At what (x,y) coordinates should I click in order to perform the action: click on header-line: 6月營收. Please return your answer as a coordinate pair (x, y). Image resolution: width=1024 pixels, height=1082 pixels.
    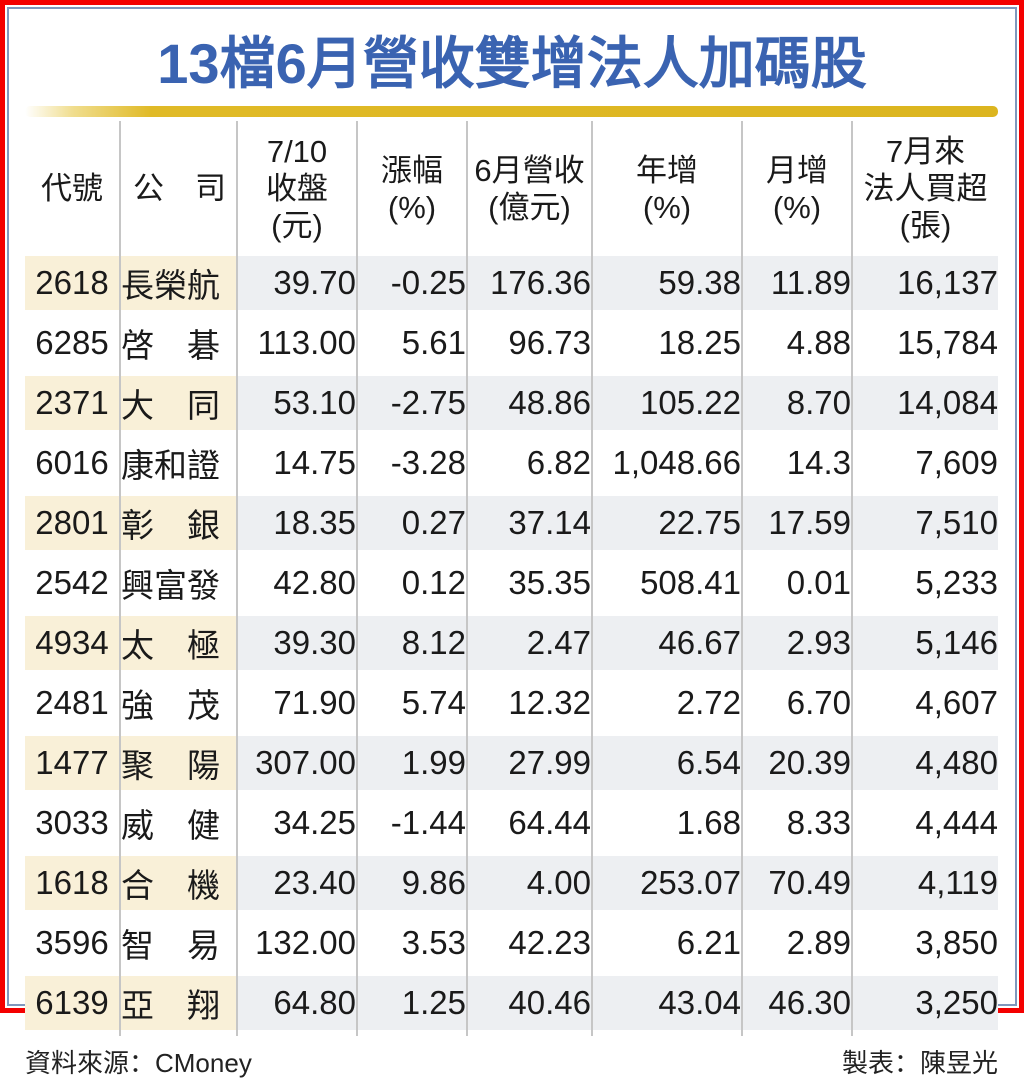
    Looking at the image, I should click on (529, 170).